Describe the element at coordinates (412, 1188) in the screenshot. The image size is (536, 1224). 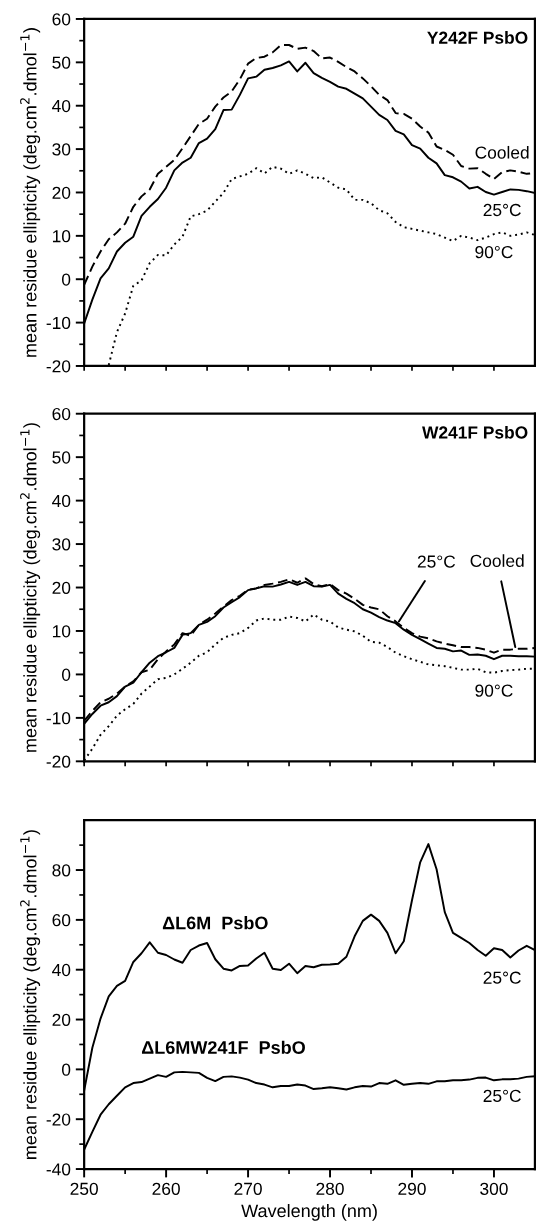
I see `x-tick-label: 290` at that location.